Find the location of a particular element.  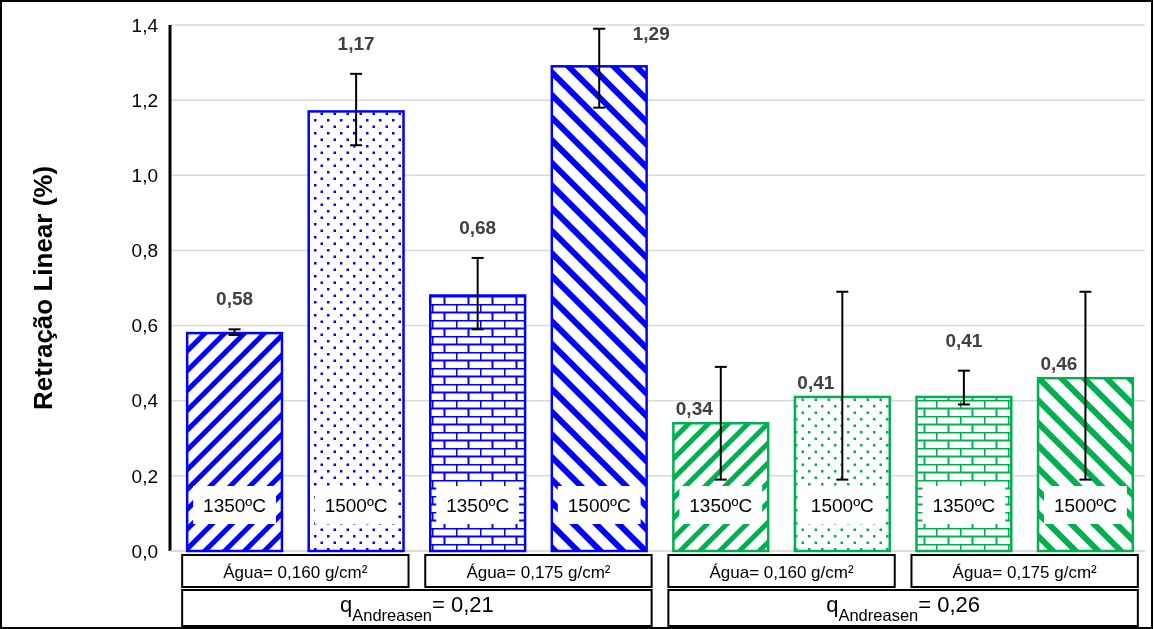

text: q$_{Andreasen}$= 0,26 is located at coordinates (903, 608).